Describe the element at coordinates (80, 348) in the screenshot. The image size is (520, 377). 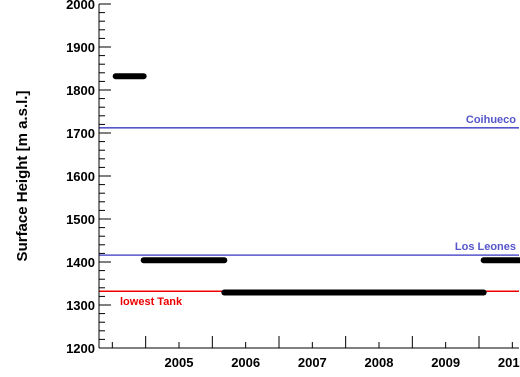
I see `y-tick-label-1200: 1200` at that location.